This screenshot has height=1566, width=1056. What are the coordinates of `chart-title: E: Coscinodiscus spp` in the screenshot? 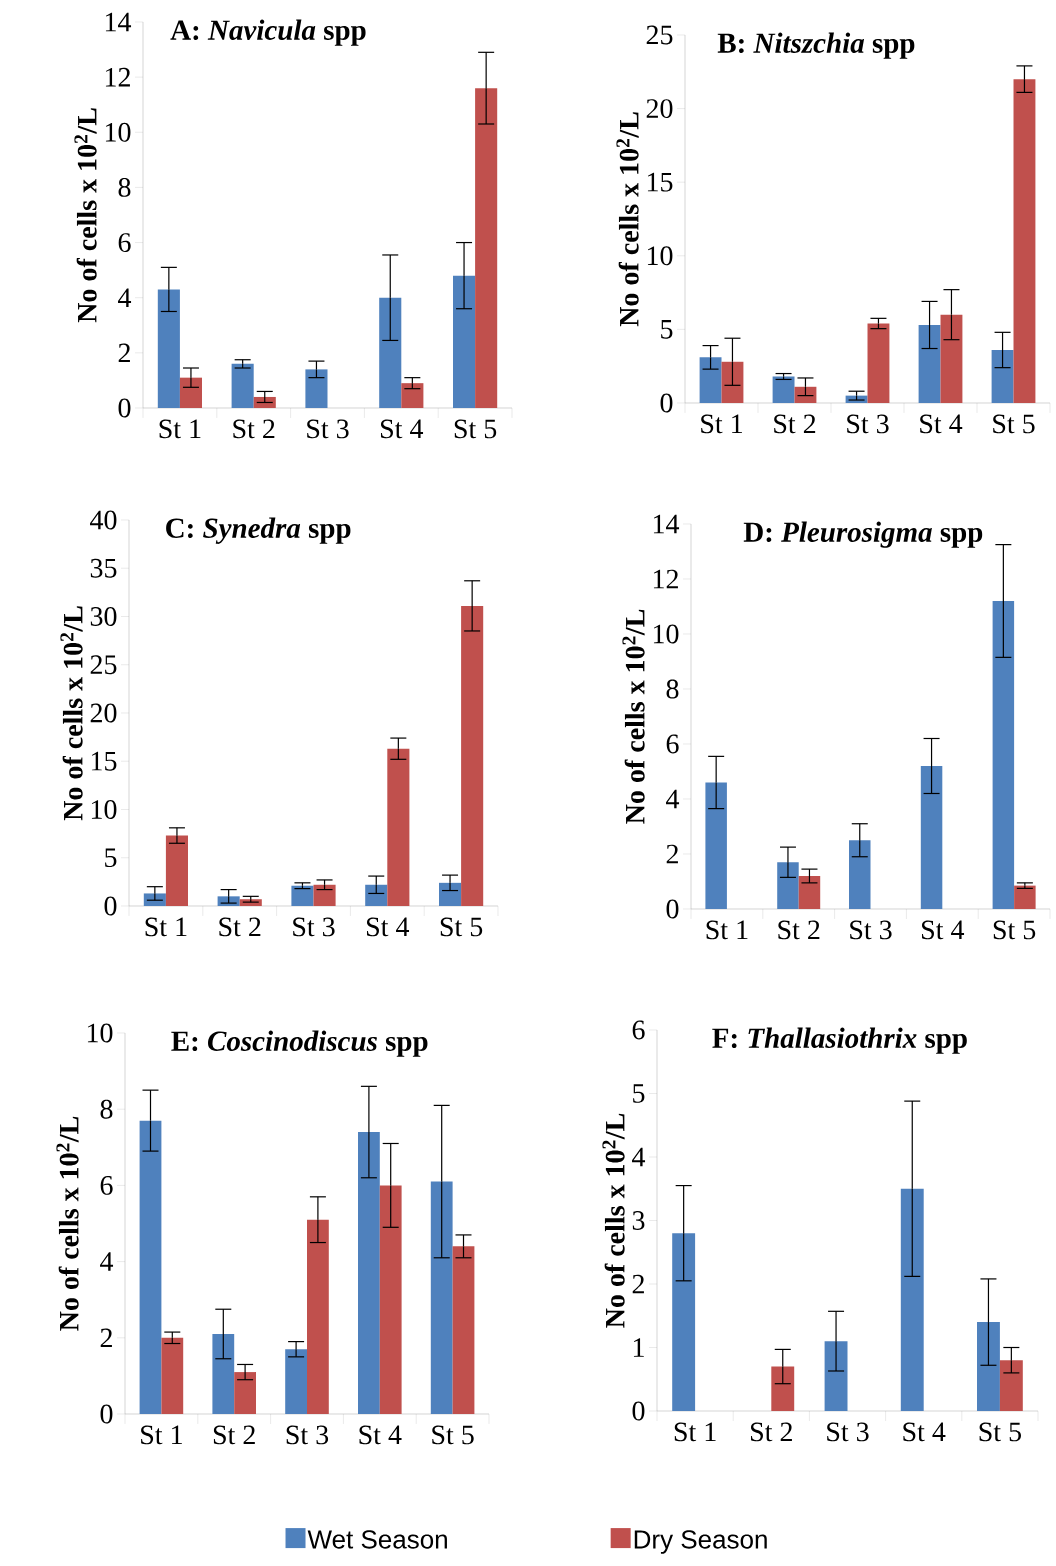 It's located at (299, 1043).